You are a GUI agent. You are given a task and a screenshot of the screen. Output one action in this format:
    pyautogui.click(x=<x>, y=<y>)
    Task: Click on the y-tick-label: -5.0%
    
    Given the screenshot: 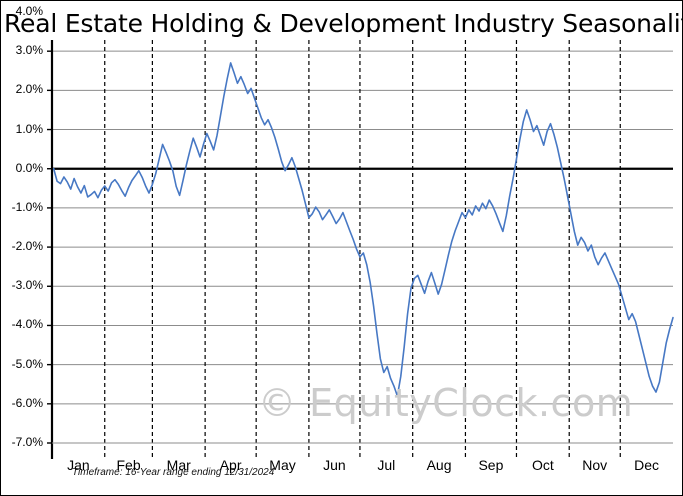 What is the action you would take?
    pyautogui.click(x=27, y=363)
    